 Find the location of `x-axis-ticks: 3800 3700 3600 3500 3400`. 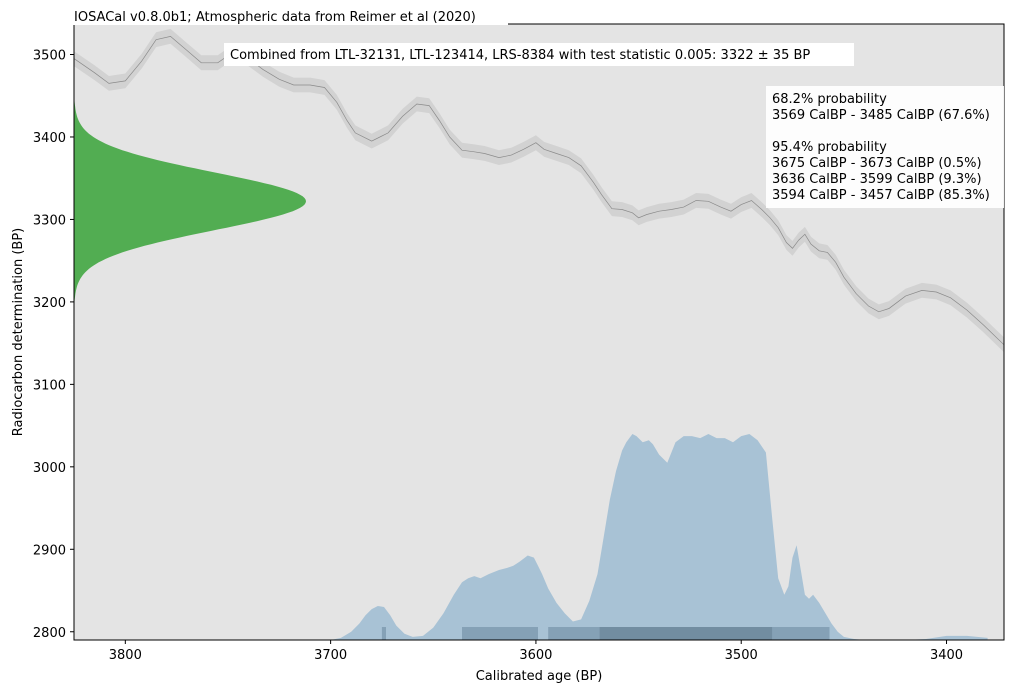

x-axis-ticks: 3800 3700 3600 3500 3400 is located at coordinates (536, 651).